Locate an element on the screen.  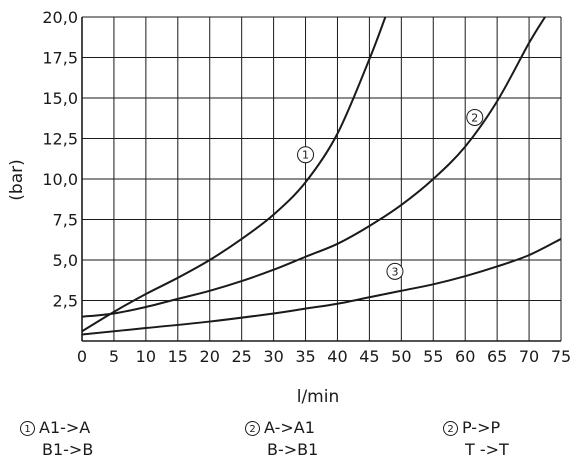
curve-marker-1: 1 is located at coordinates (306, 155).